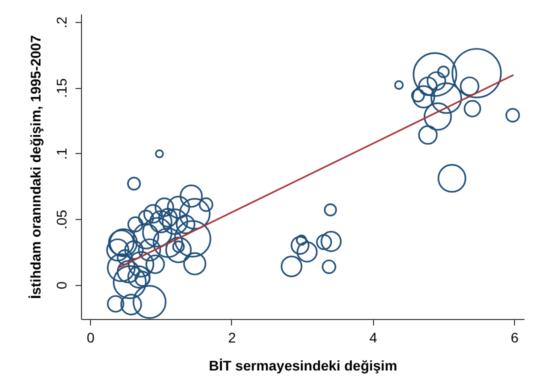  What do you see at coordinates (62, 88) in the screenshot?
I see `y-tick-label: .15` at bounding box center [62, 88].